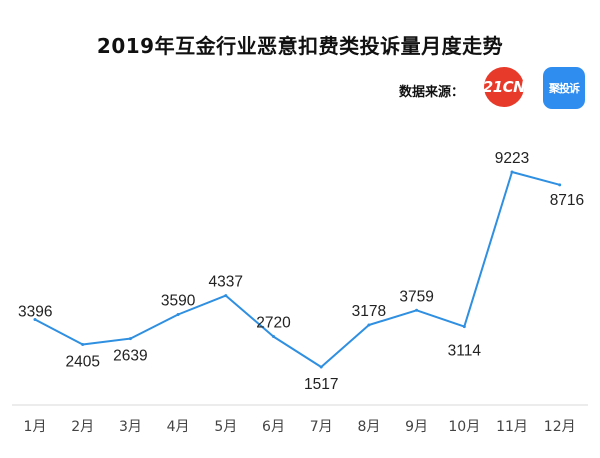 The width and height of the screenshot is (600, 458). What do you see at coordinates (300, 46) in the screenshot?
I see `chart-title: 2019年互金行业恶意扣费类投诉量月度走势` at bounding box center [300, 46].